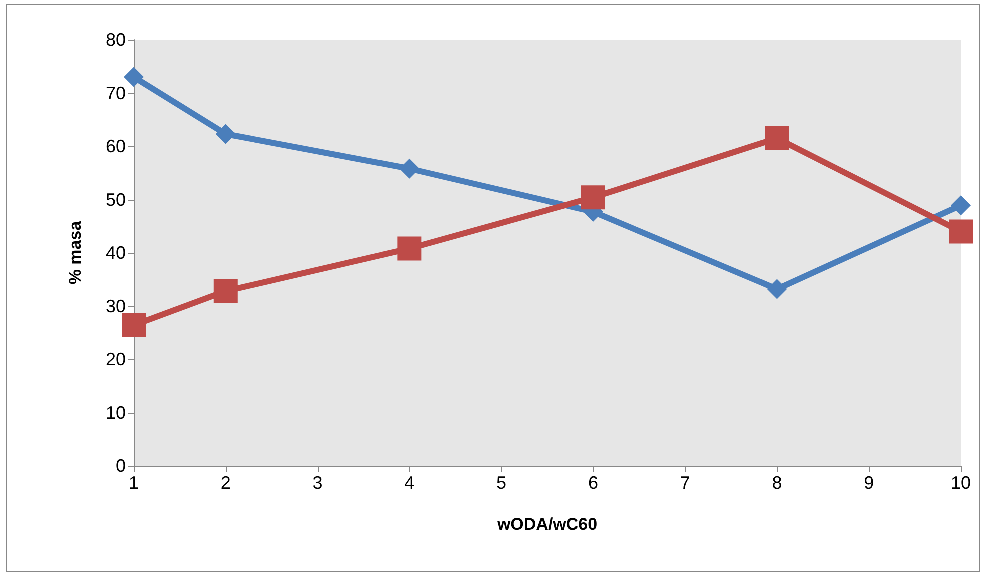 Image resolution: width=987 pixels, height=579 pixels. What do you see at coordinates (961, 483) in the screenshot?
I see `x-tick-label: 10` at bounding box center [961, 483].